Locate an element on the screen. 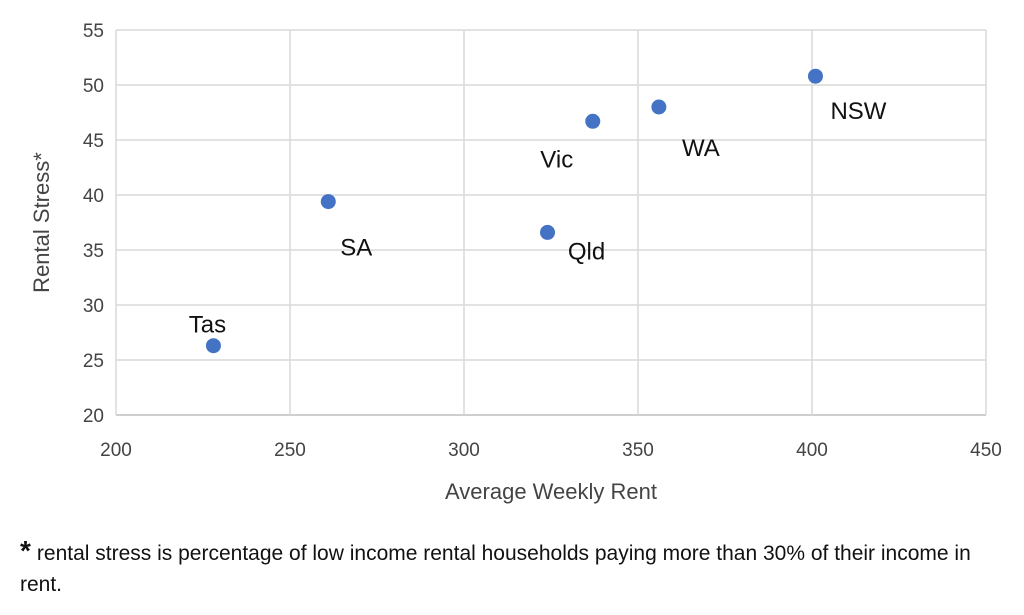 This screenshot has width=1024, height=615. y-tick-label: 50 is located at coordinates (93, 86).